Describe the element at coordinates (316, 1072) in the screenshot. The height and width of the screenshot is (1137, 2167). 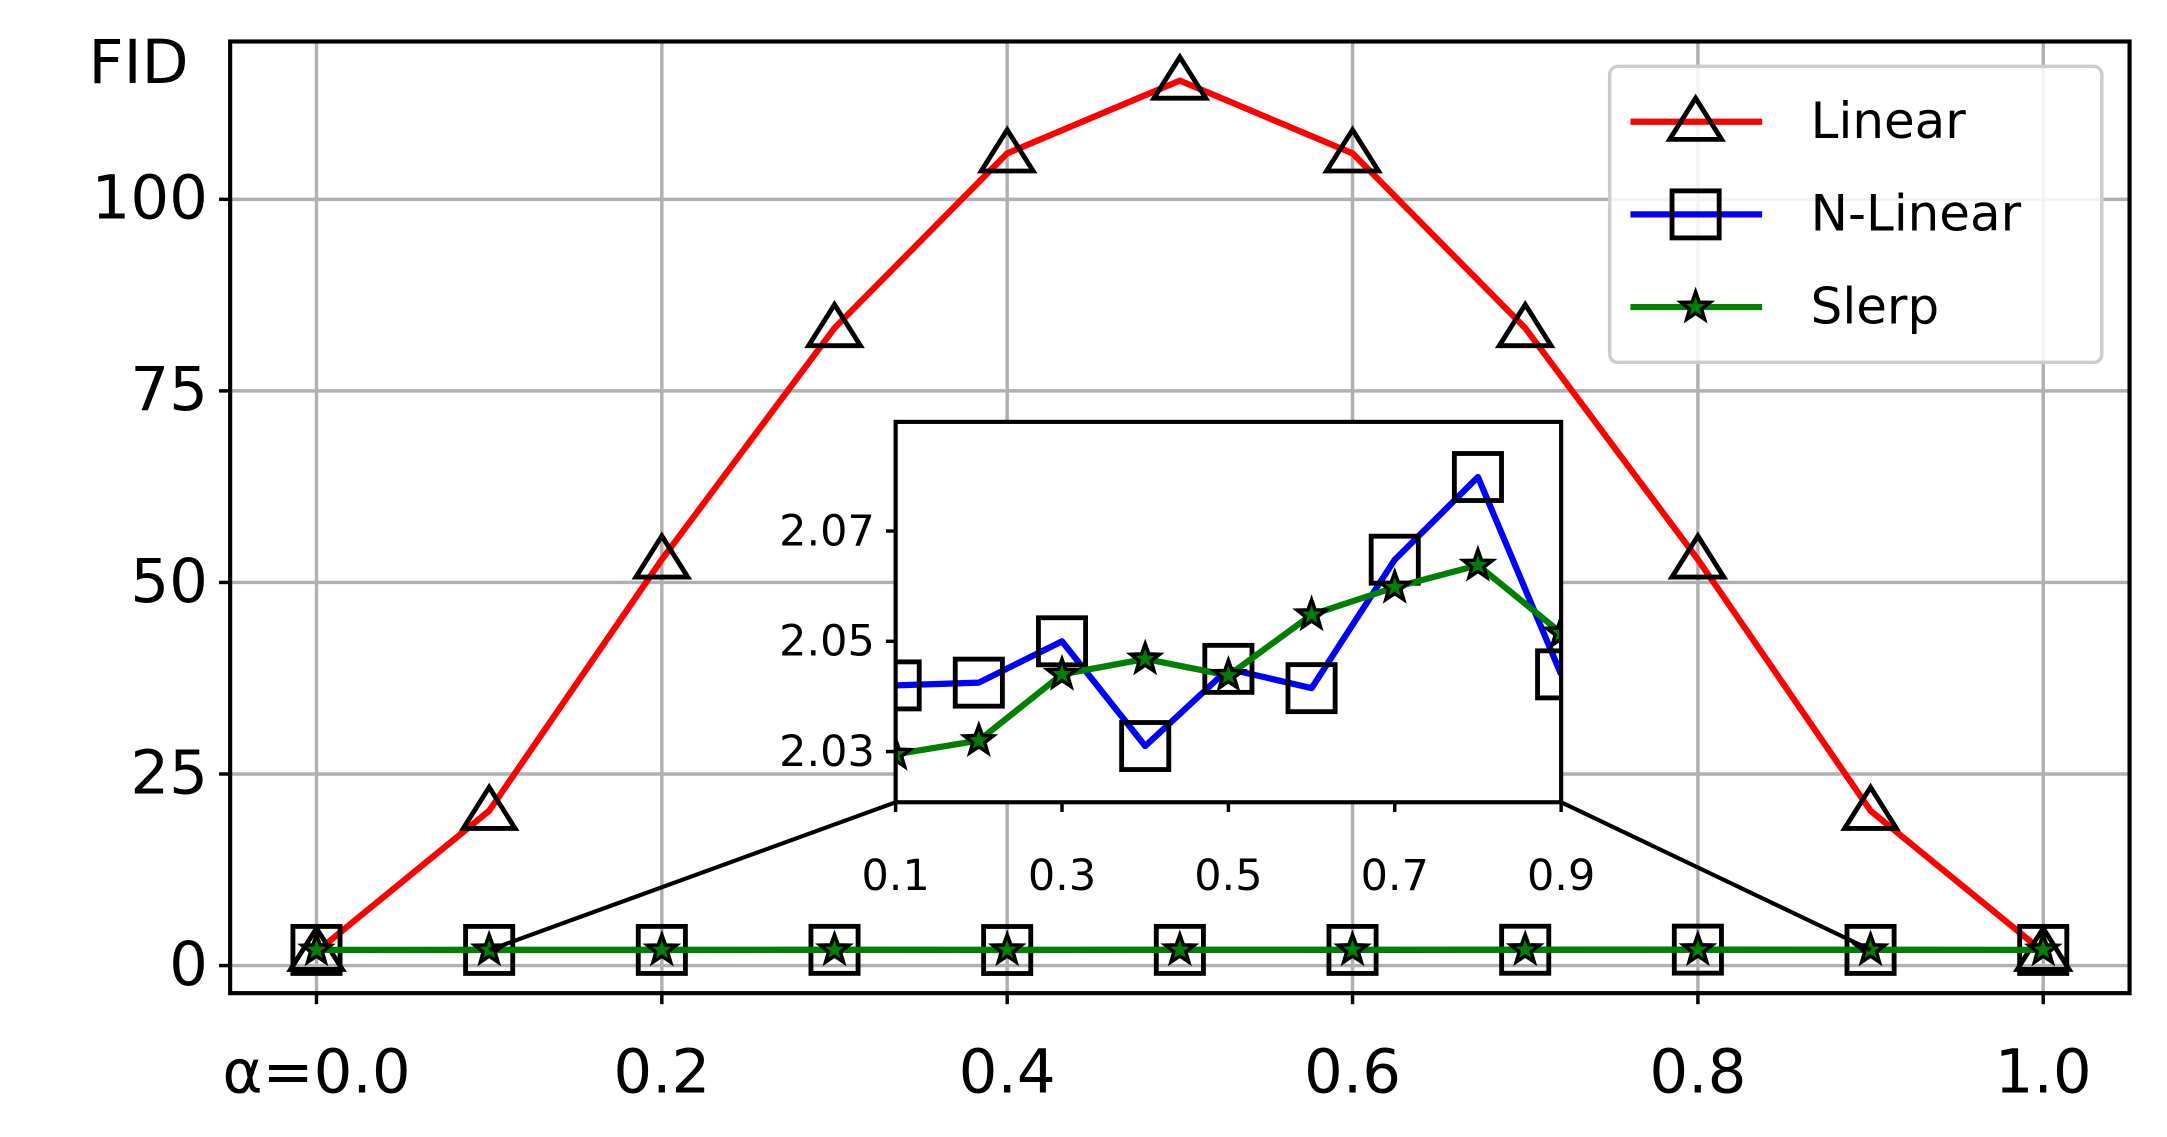
I see `x-tick-label: α=0.0` at that location.